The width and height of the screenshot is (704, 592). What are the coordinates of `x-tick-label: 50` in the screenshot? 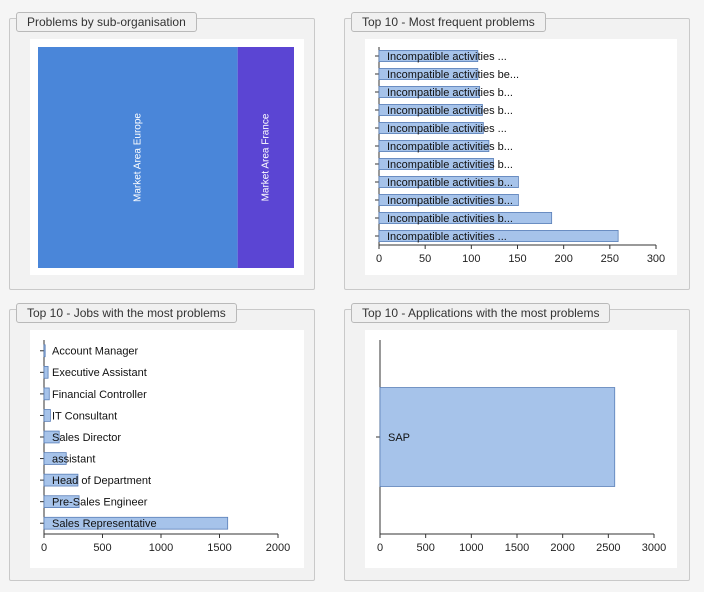 It's located at (425, 259).